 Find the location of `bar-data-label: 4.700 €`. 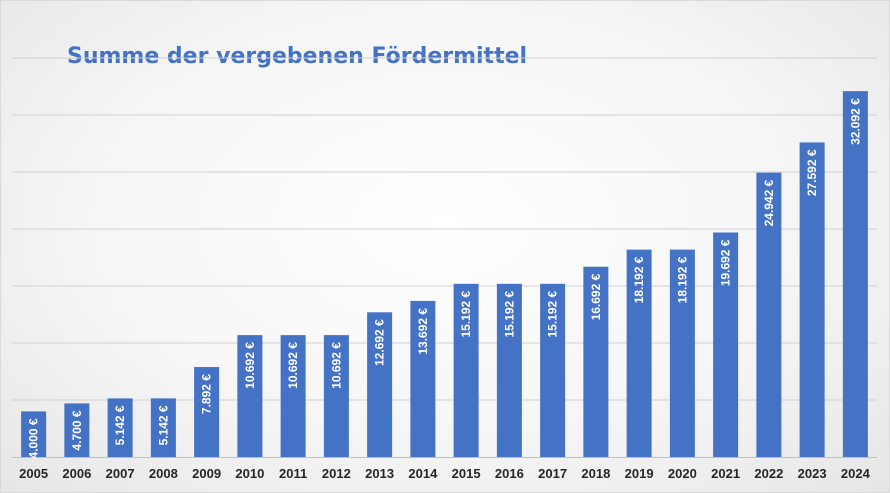

bar-data-label: 4.700 € is located at coordinates (77, 430).